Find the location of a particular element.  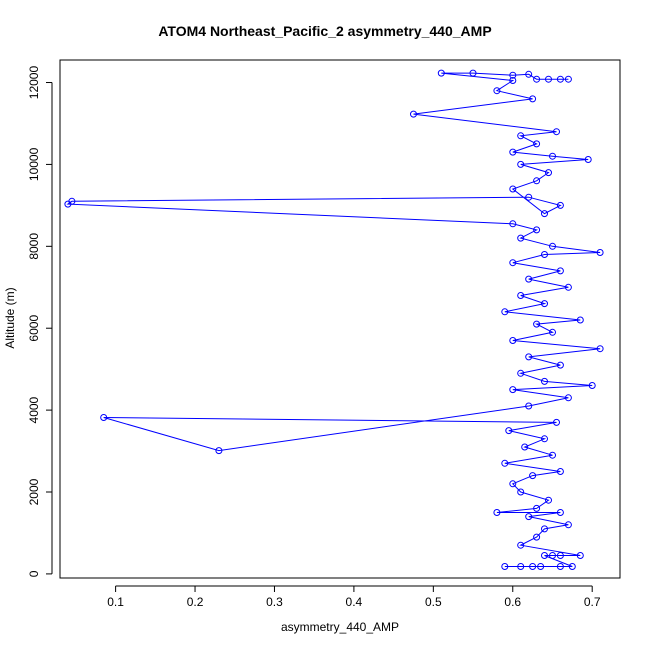

x-tick-label: 0.3 is located at coordinates (274, 602).